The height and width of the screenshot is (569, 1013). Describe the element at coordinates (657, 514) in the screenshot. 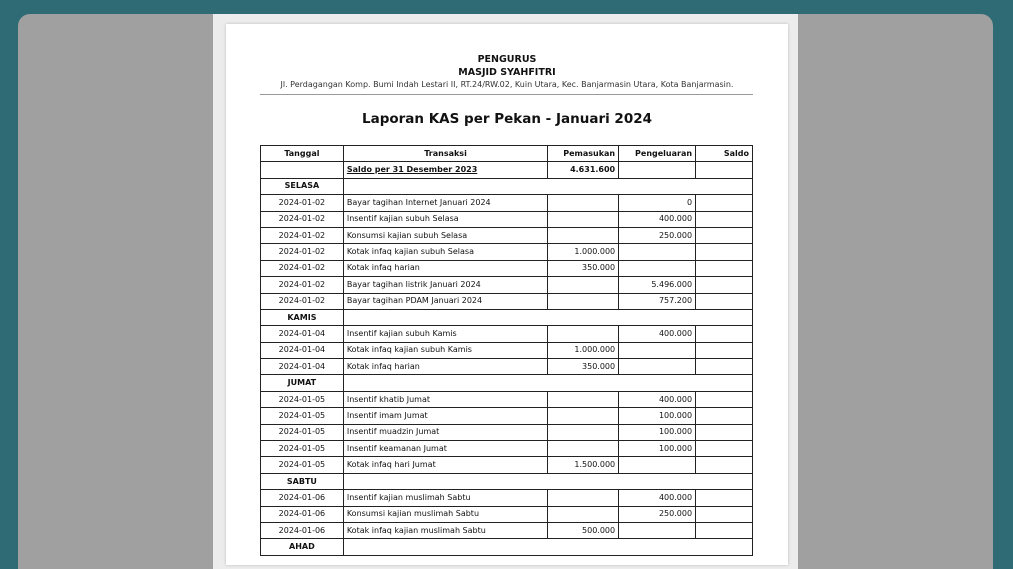

I see `cell-expense: 250.000` at that location.